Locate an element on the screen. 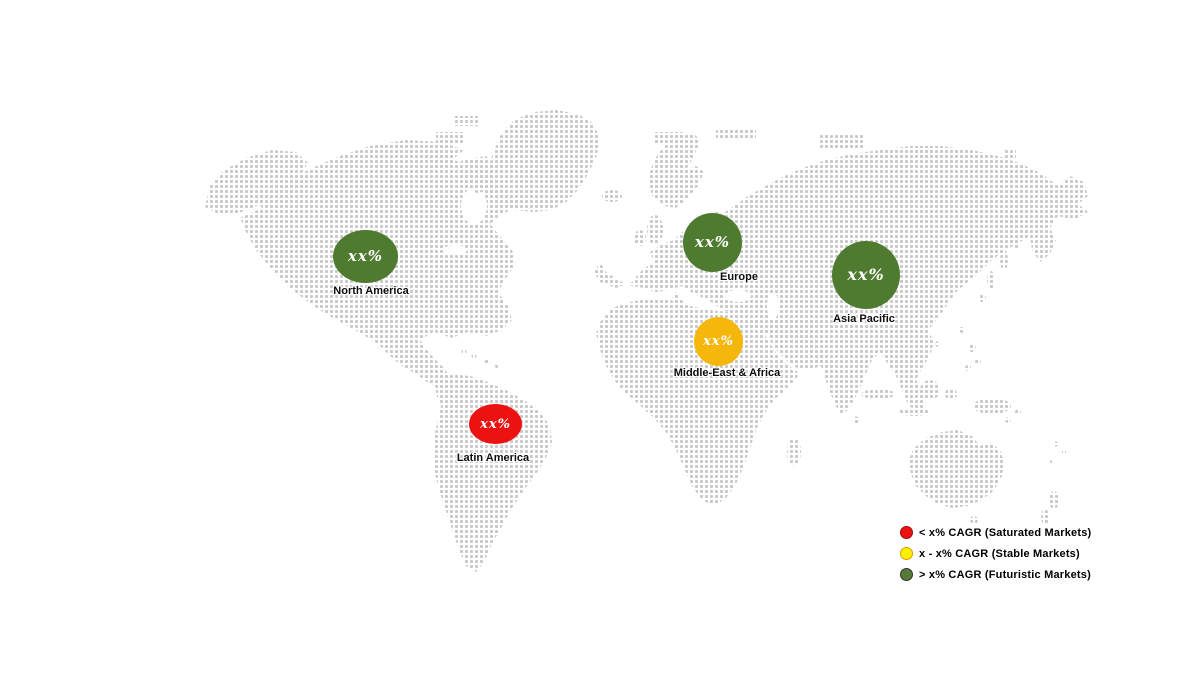  continent-south-america is located at coordinates (492, 473).